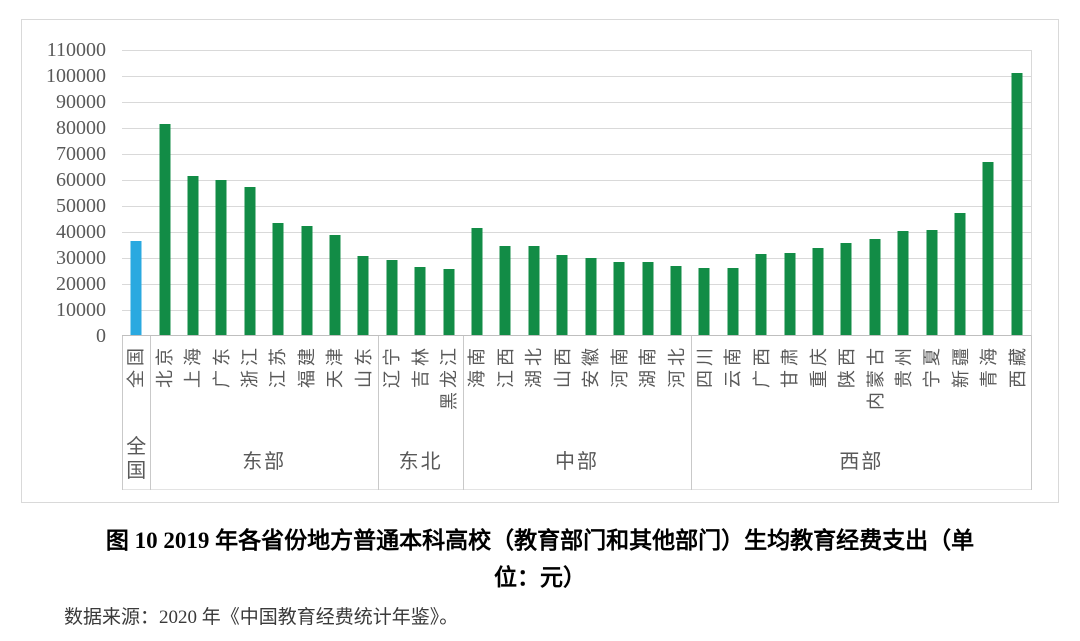  What do you see at coordinates (193, 366) in the screenshot?
I see `x-label-上海: 上海` at bounding box center [193, 366].